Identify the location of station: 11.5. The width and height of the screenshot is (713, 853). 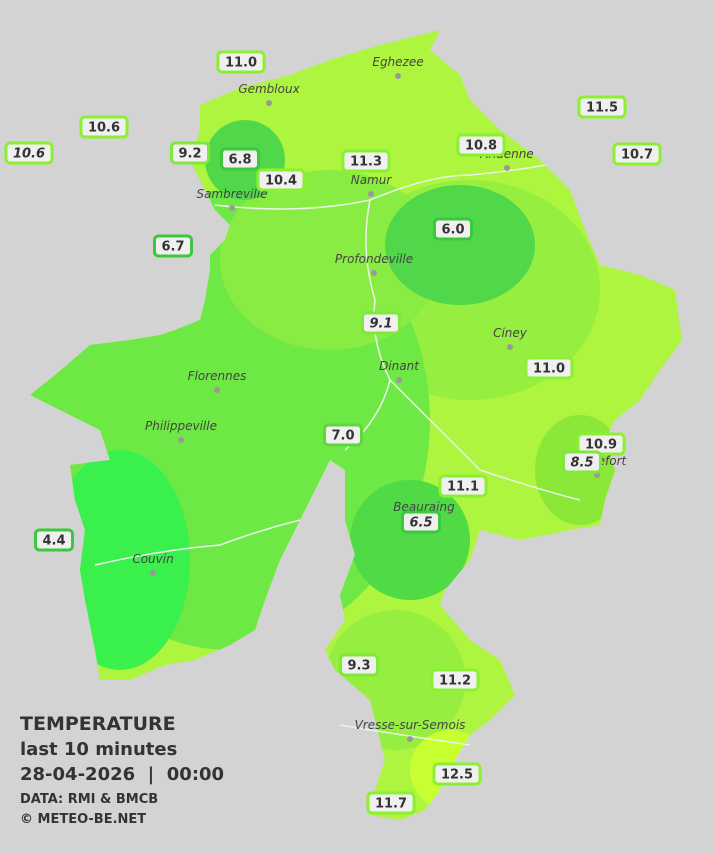
(602, 107).